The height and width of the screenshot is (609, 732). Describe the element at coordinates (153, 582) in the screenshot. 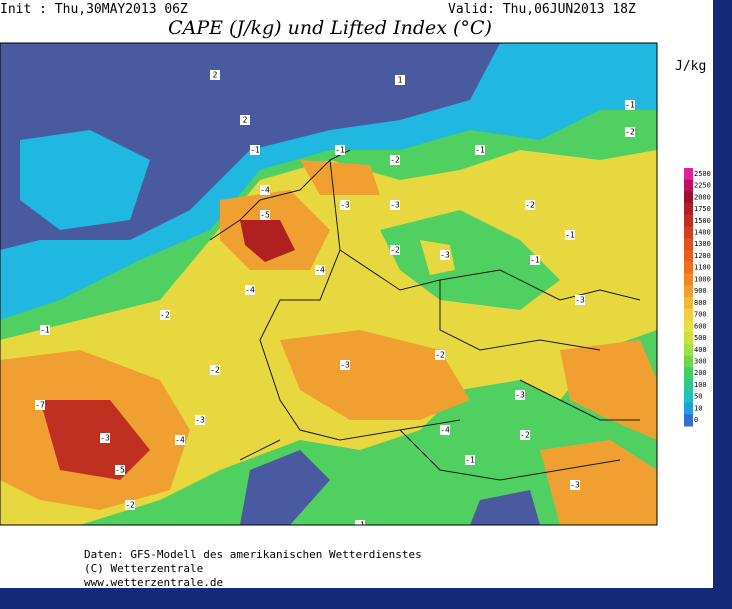

I see `footer-url: www.wetterzentrale.de` at that location.